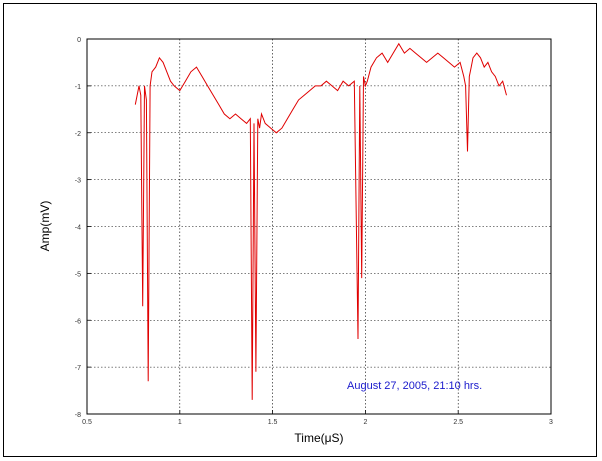 The height and width of the screenshot is (461, 602). Describe the element at coordinates (87, 422) in the screenshot. I see `x-tick-label: 0.5` at that location.